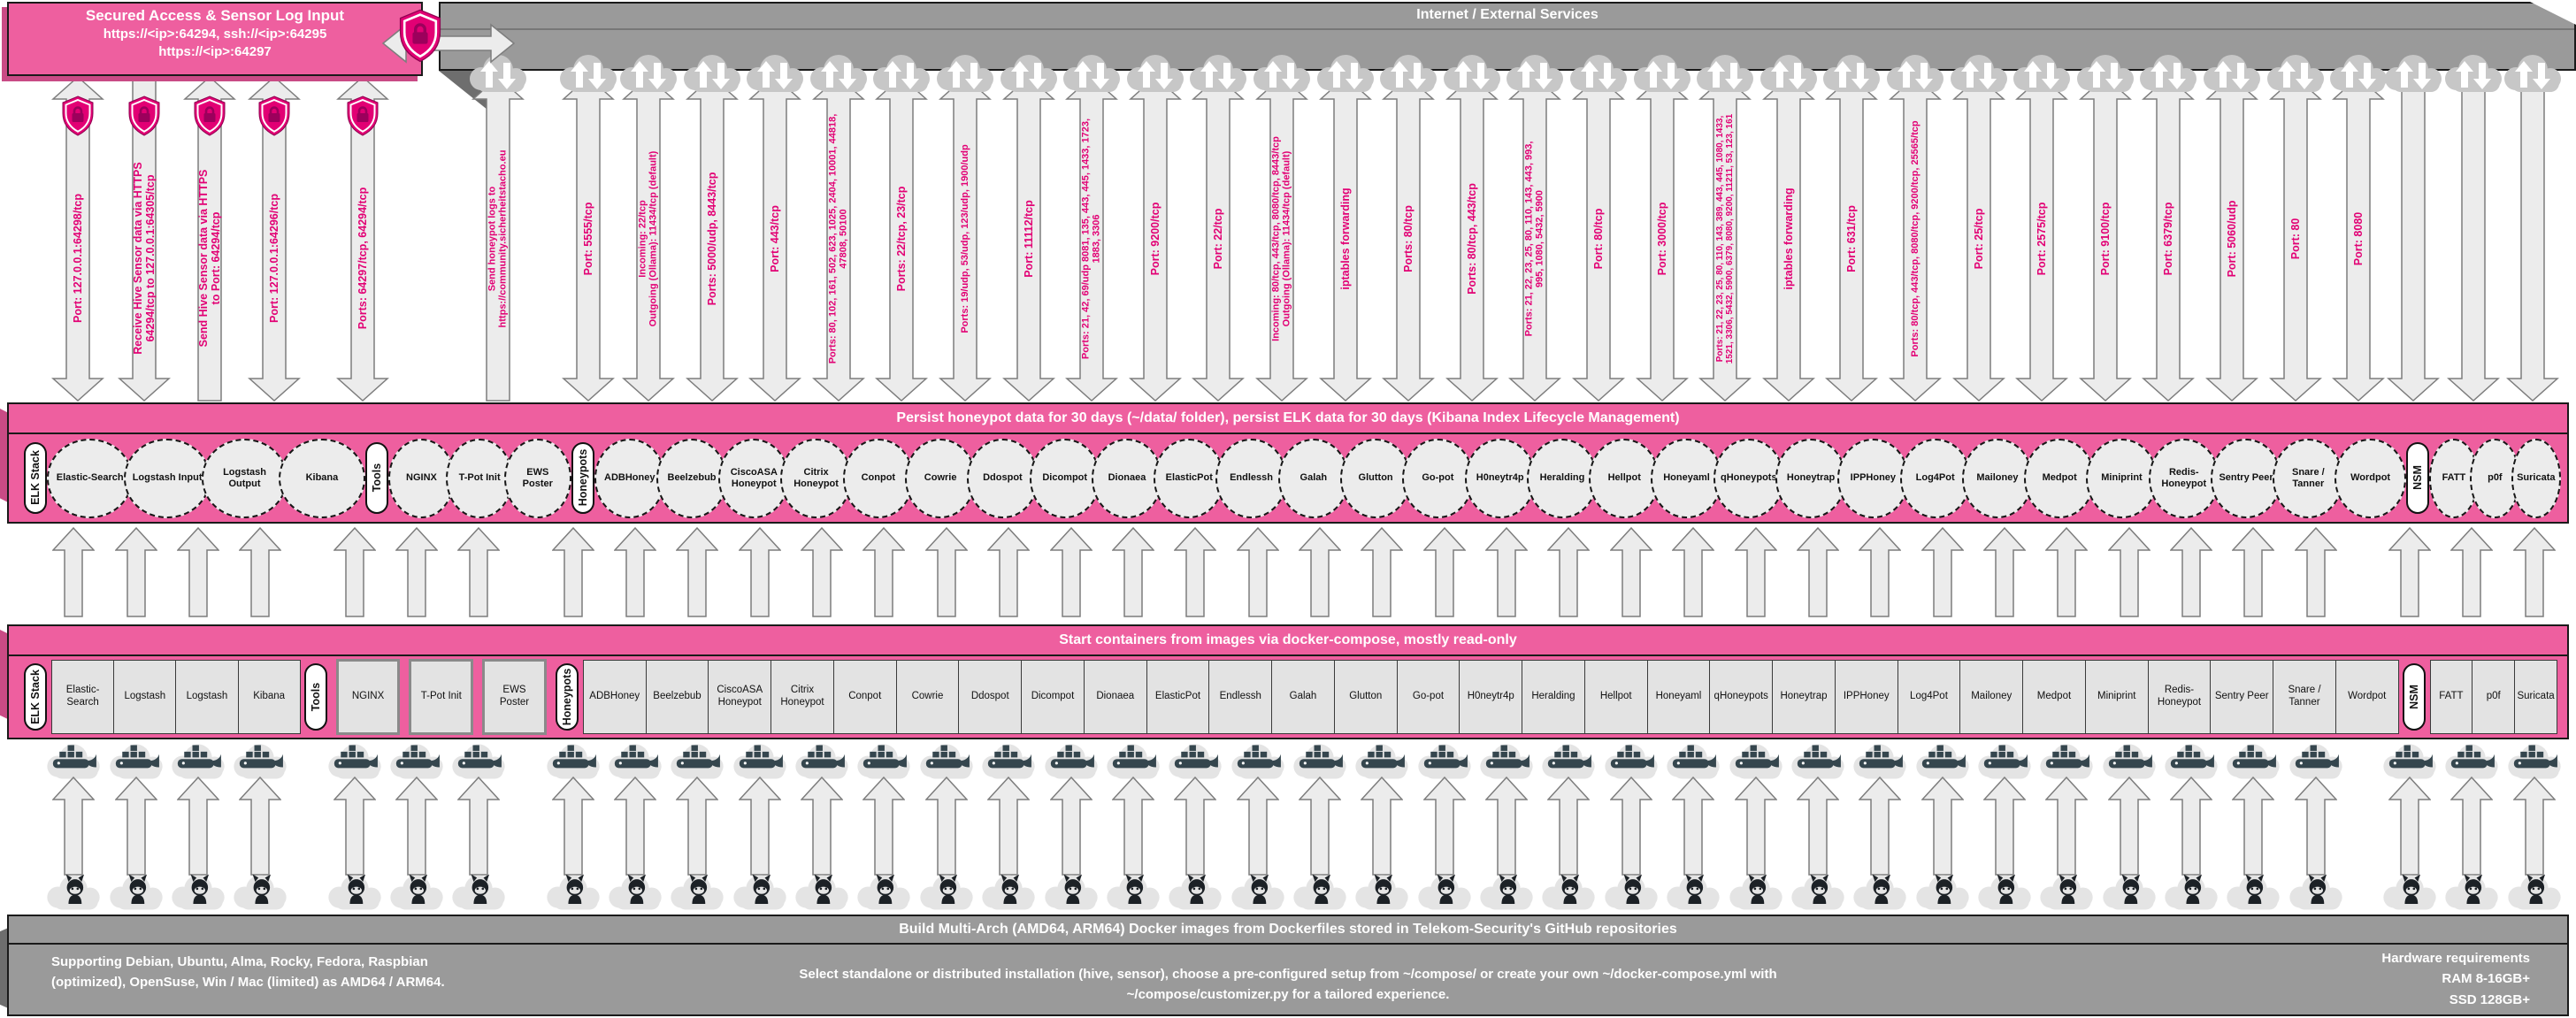 This screenshot has width=2576, height=1018. What do you see at coordinates (1686, 478) in the screenshot?
I see `service-circle: Honeyaml` at bounding box center [1686, 478].